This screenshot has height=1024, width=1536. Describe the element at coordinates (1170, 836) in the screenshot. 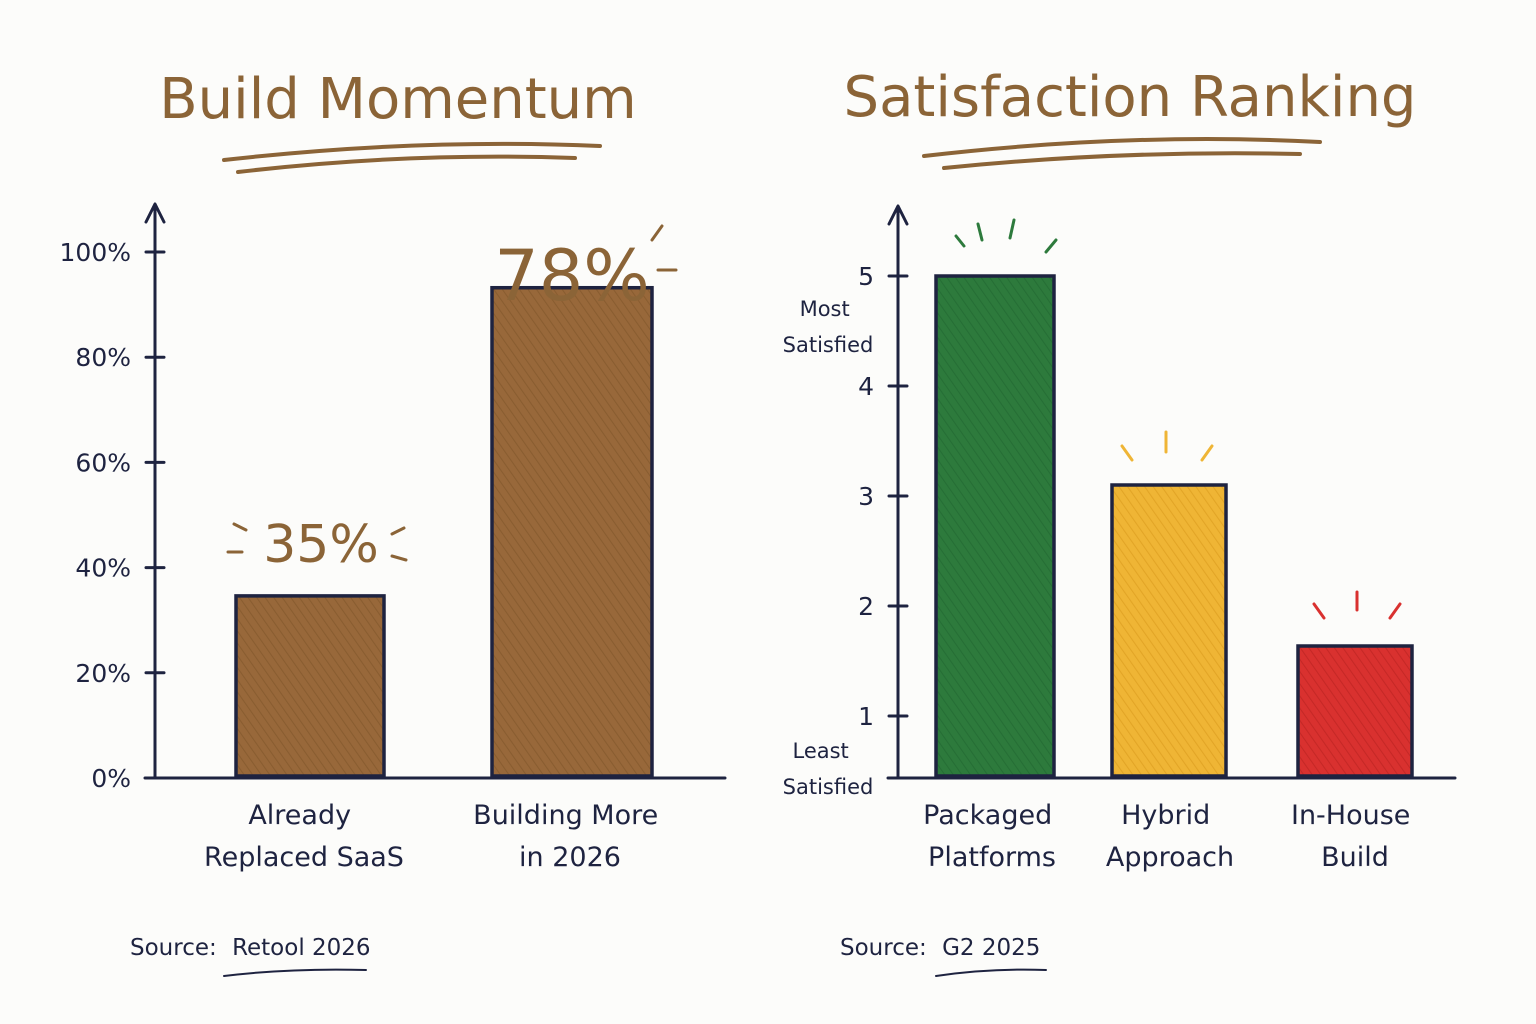

I see `category-label-hybrid-approach: Hybrid Approach` at that location.